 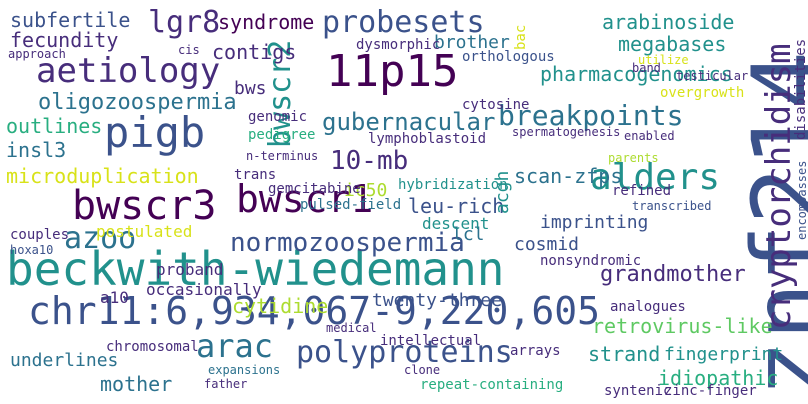 What do you see at coordinates (468, 234) in the screenshot?
I see `word-lcl: lcl` at bounding box center [468, 234].